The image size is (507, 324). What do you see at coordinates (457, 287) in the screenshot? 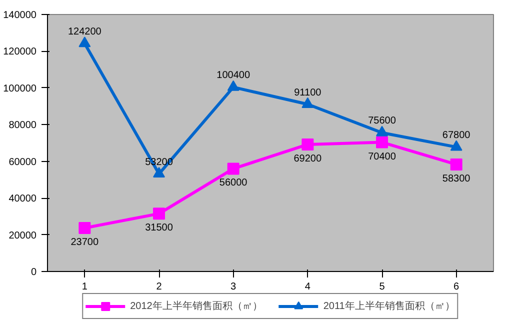
I see `x-tick-label: 6` at bounding box center [457, 287].